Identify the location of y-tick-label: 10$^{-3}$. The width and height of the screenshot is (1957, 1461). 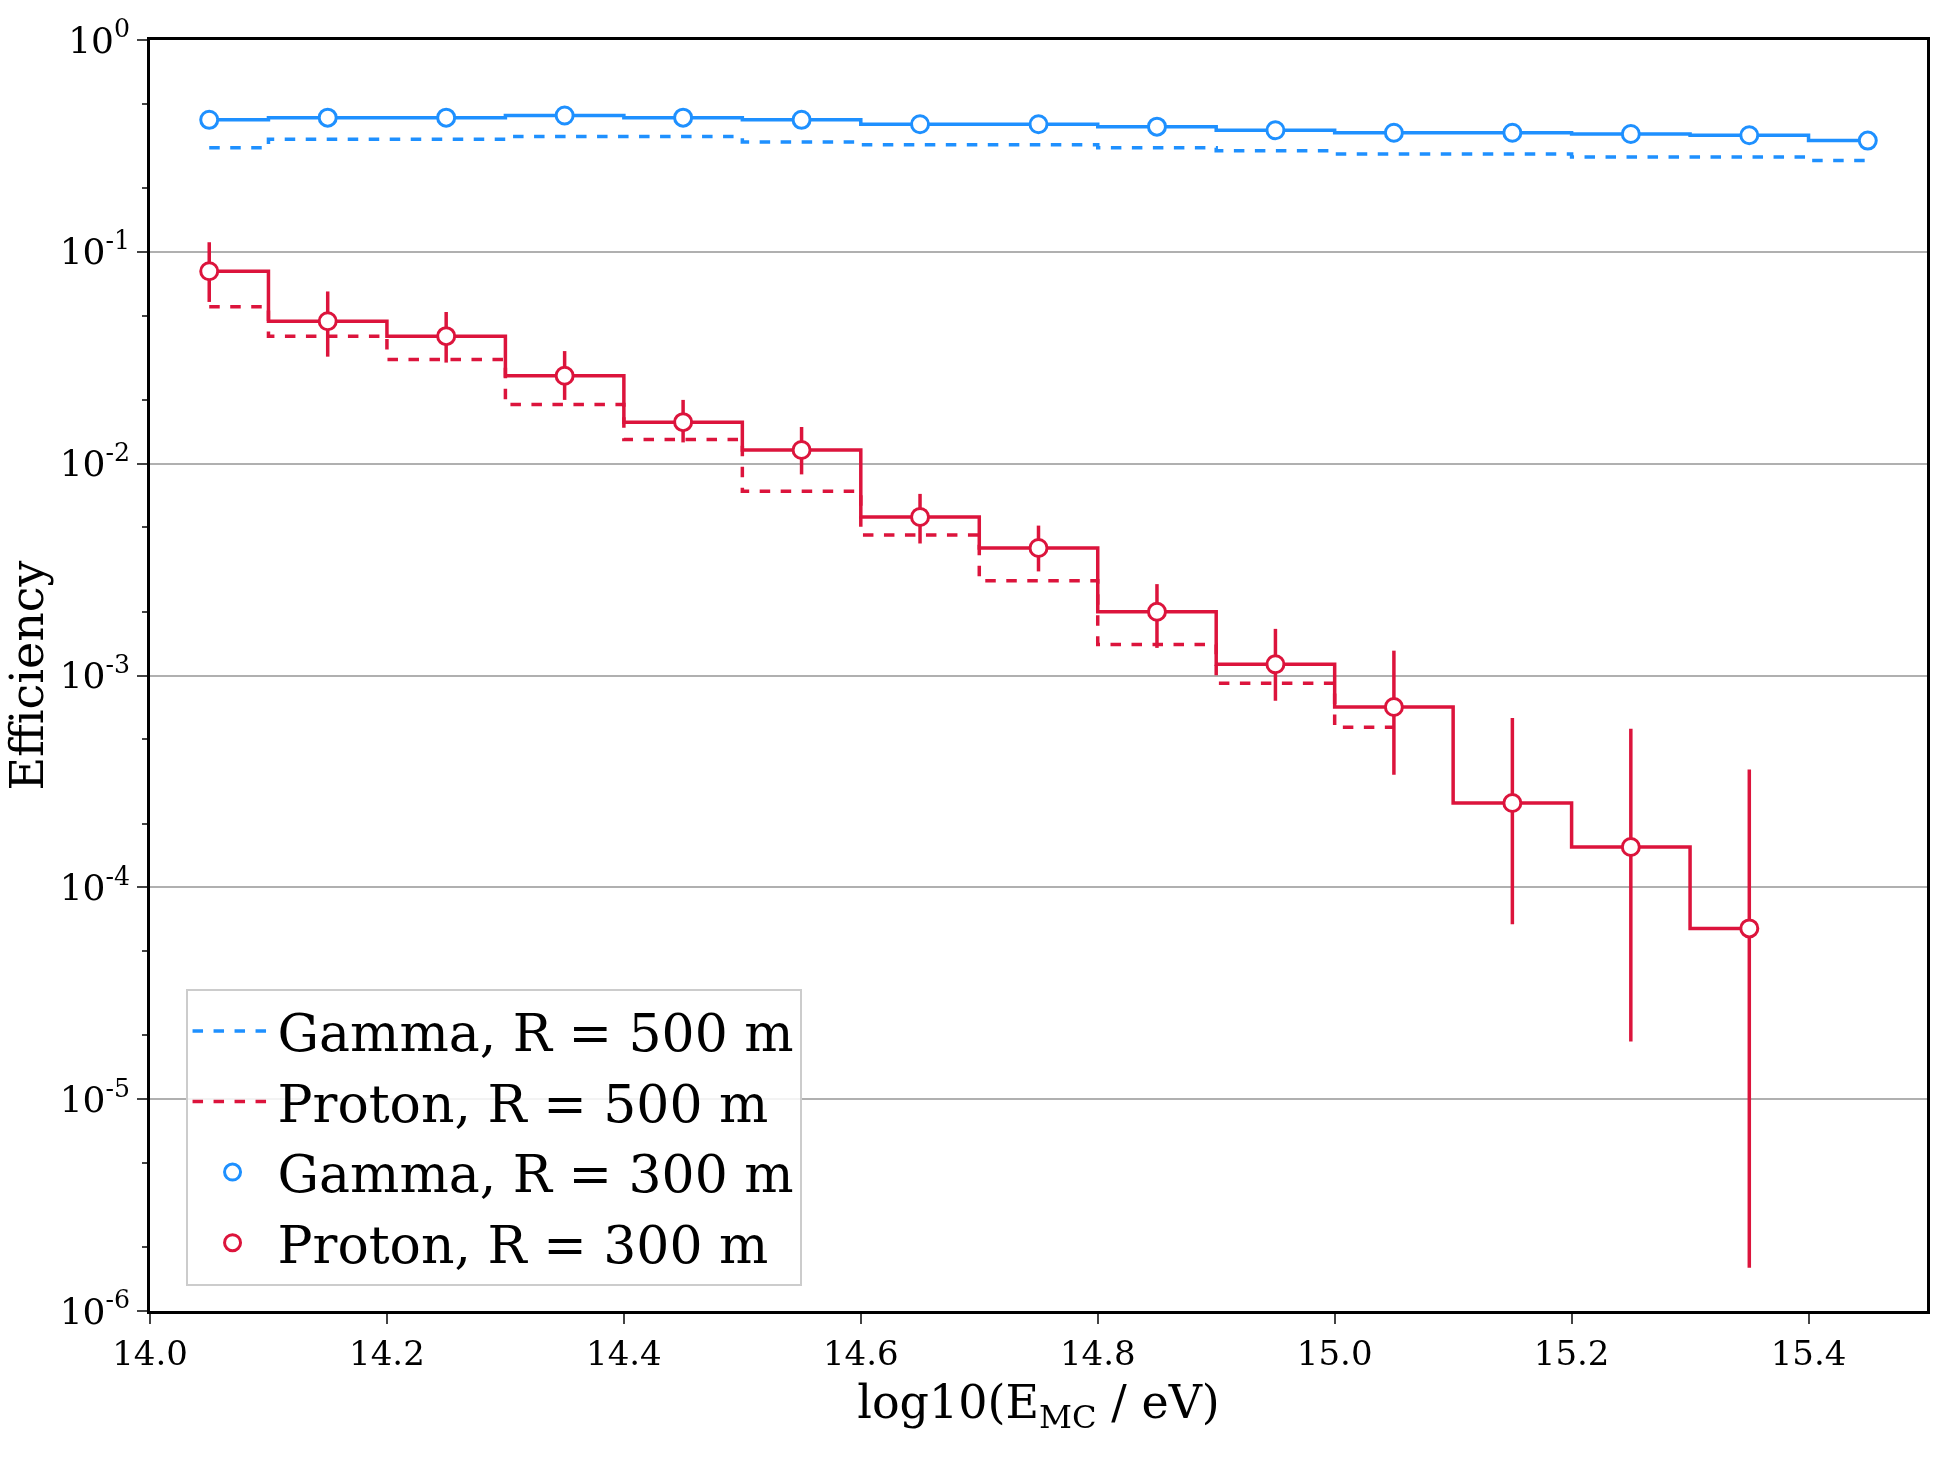
(95, 673).